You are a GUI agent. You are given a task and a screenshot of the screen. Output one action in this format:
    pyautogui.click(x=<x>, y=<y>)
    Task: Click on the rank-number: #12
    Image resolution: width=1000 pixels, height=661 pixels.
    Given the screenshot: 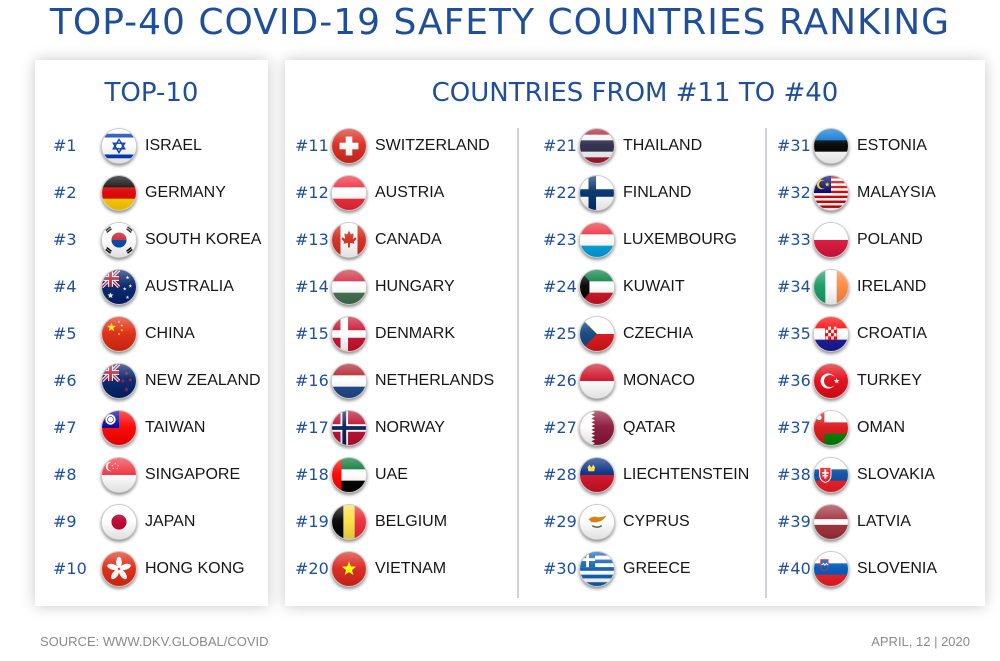 What is the action you would take?
    pyautogui.click(x=312, y=192)
    